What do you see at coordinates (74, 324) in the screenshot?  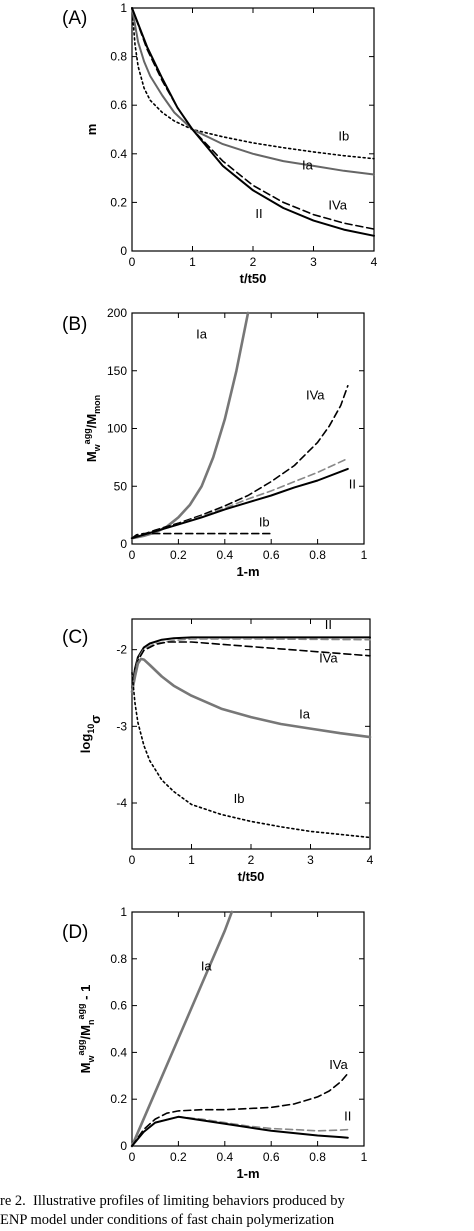 I see `panel-label: (B)` at bounding box center [74, 324].